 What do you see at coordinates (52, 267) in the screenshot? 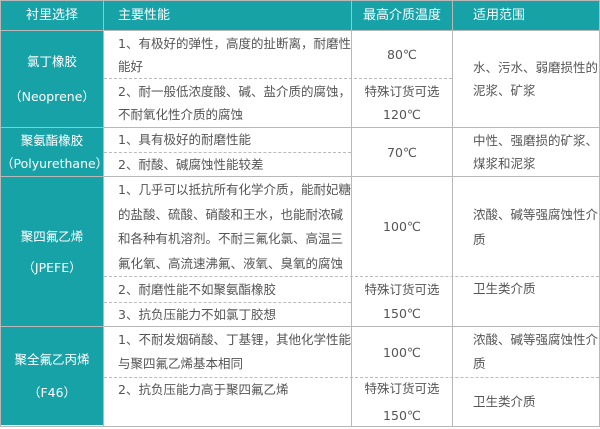
I see `lining-code: （JPEFE）` at bounding box center [52, 267].